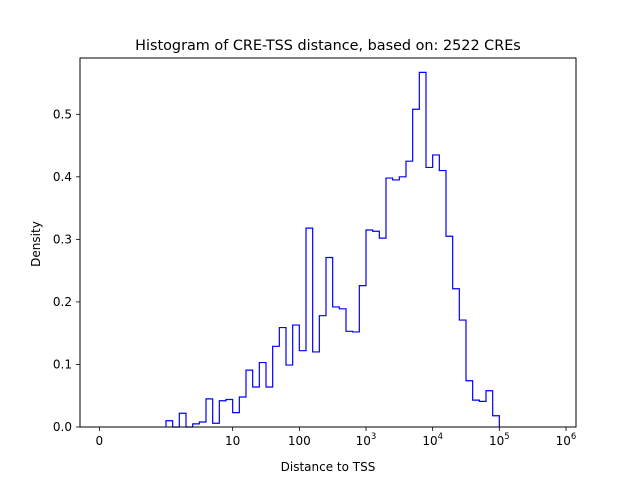  Describe the element at coordinates (62, 427) in the screenshot. I see `y-tick-label: 0.0` at that location.